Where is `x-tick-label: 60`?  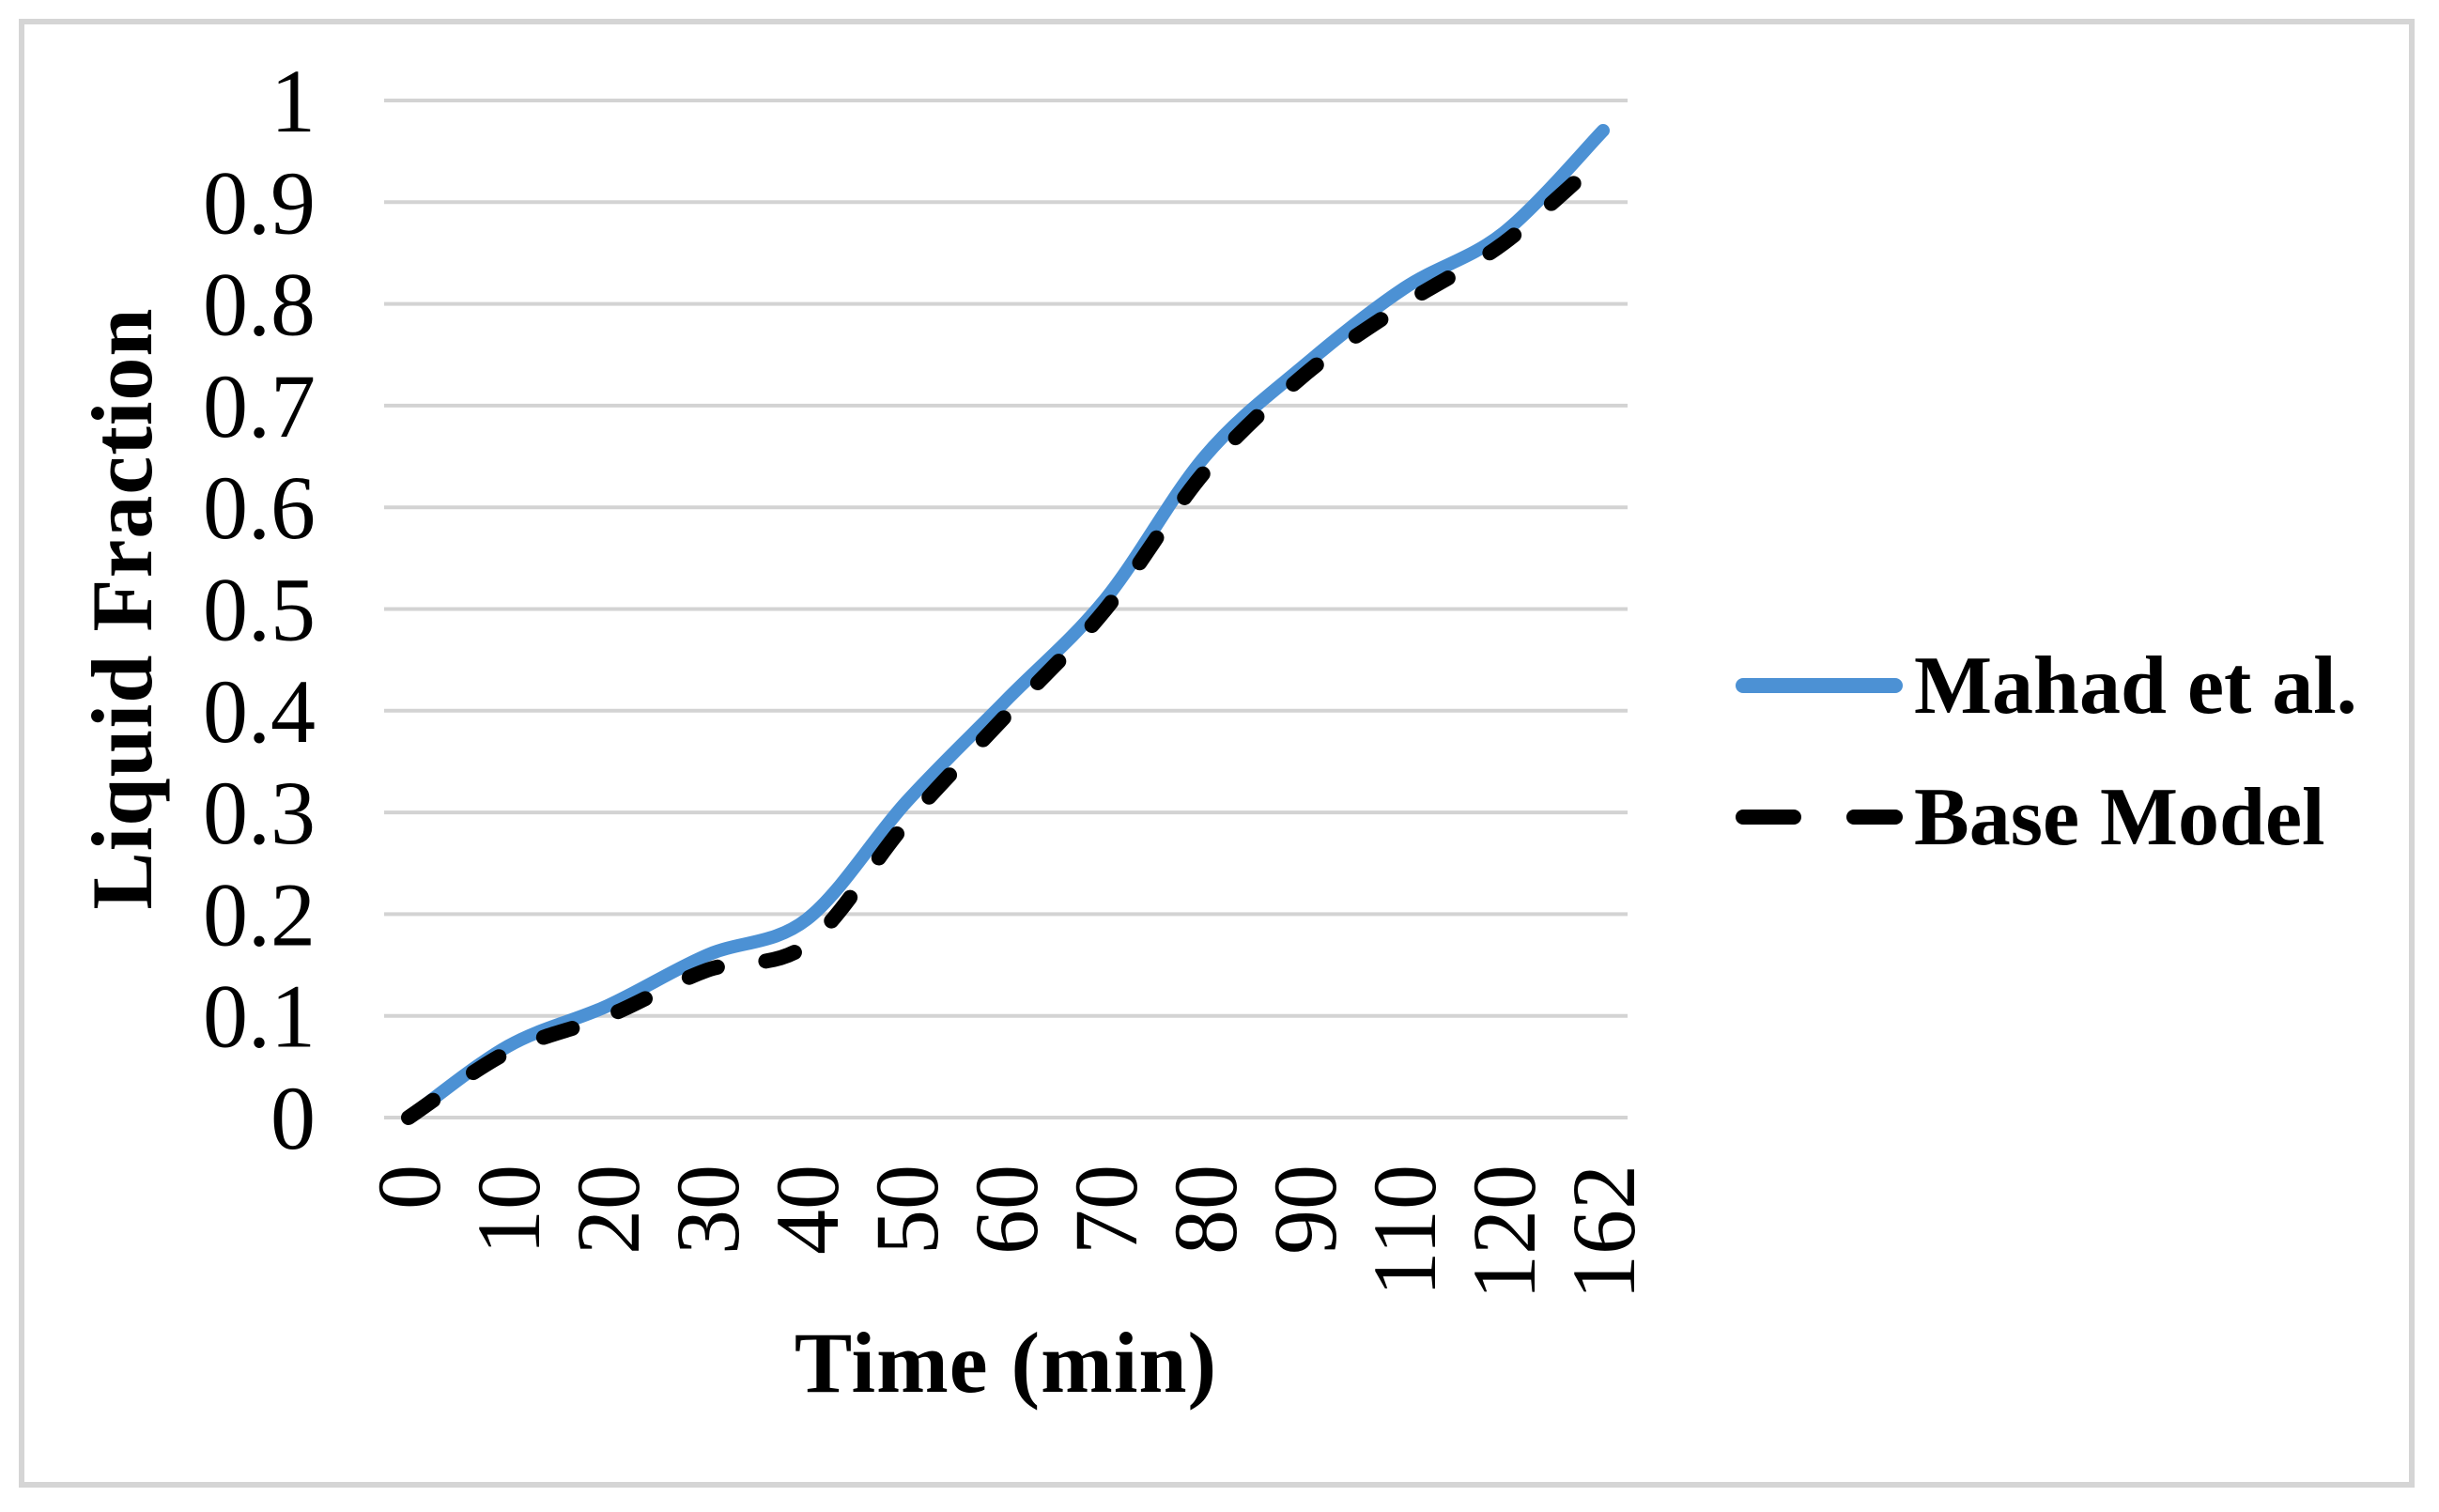 x-tick-label: 60 is located at coordinates (1006, 1210).